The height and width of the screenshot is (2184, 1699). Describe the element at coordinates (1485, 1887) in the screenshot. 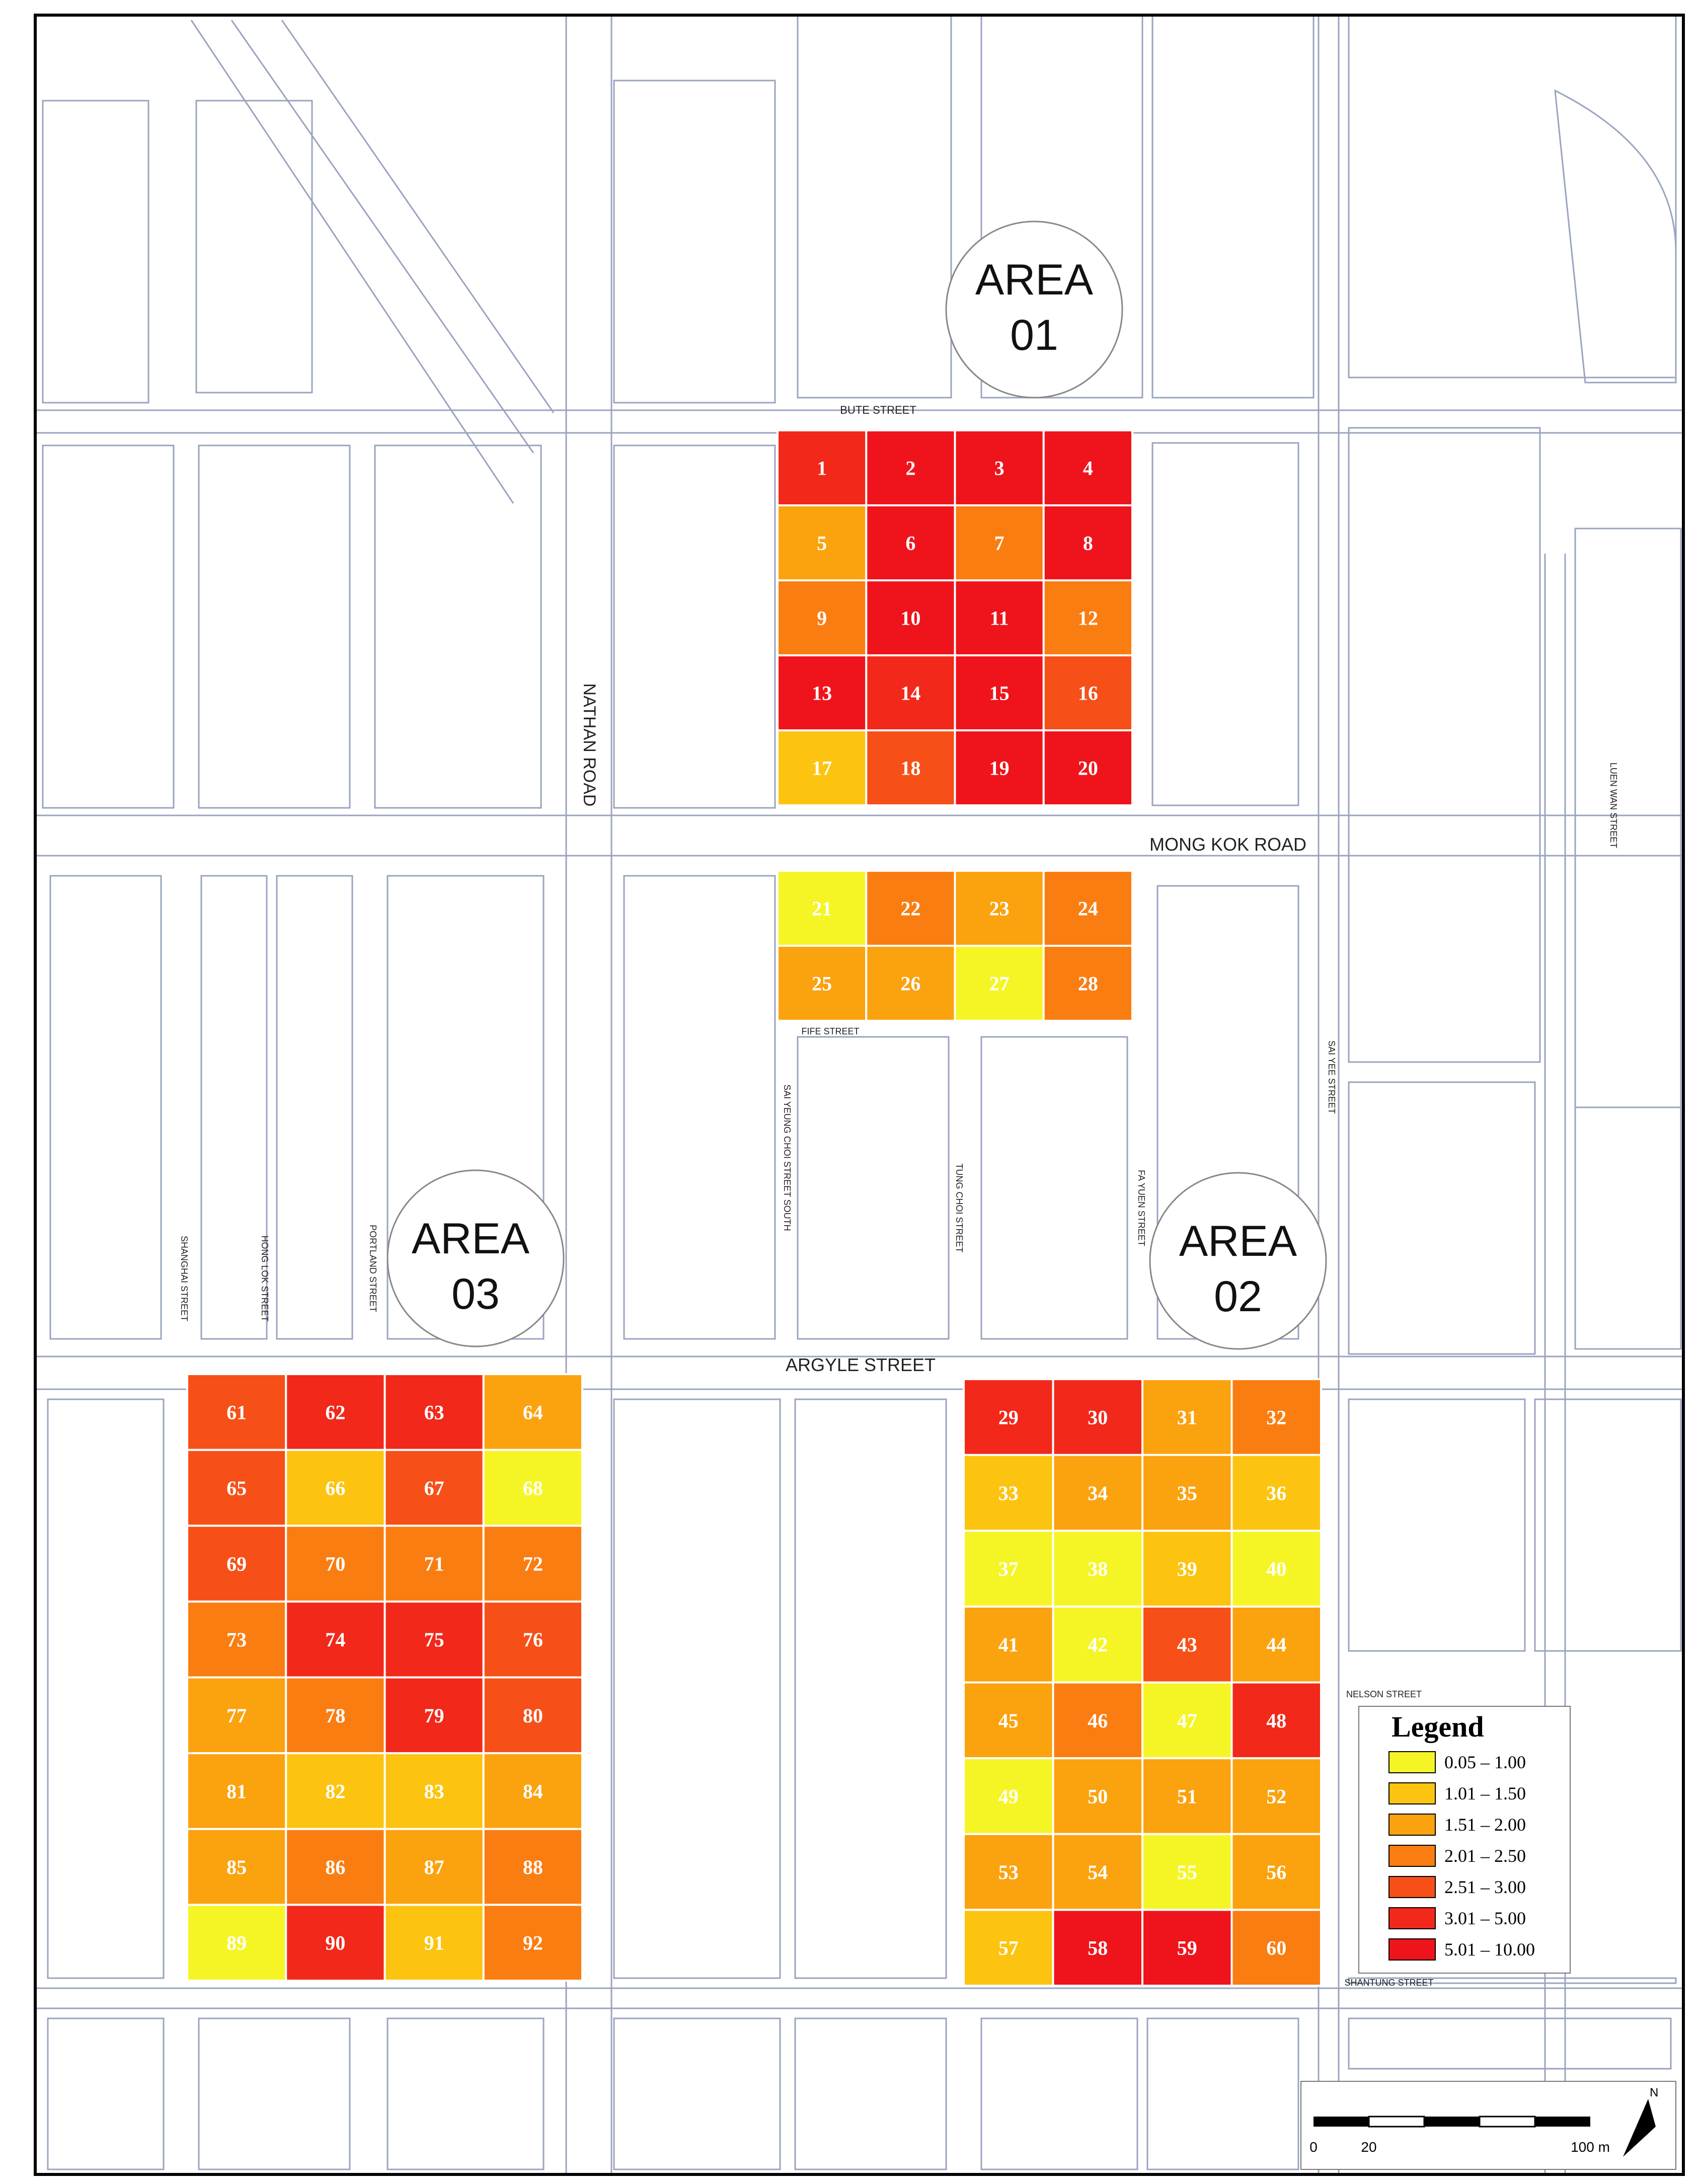

I see `legend-label-5: 2.51 – 3.00` at that location.